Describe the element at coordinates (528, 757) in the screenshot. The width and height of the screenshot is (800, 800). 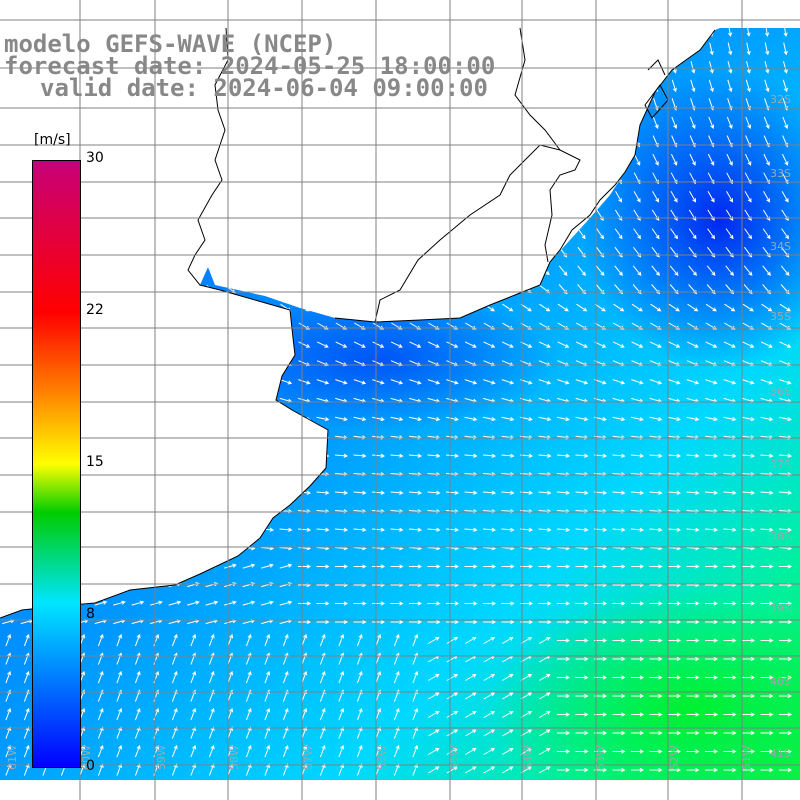
I see `lon-label-54W: 54W` at that location.